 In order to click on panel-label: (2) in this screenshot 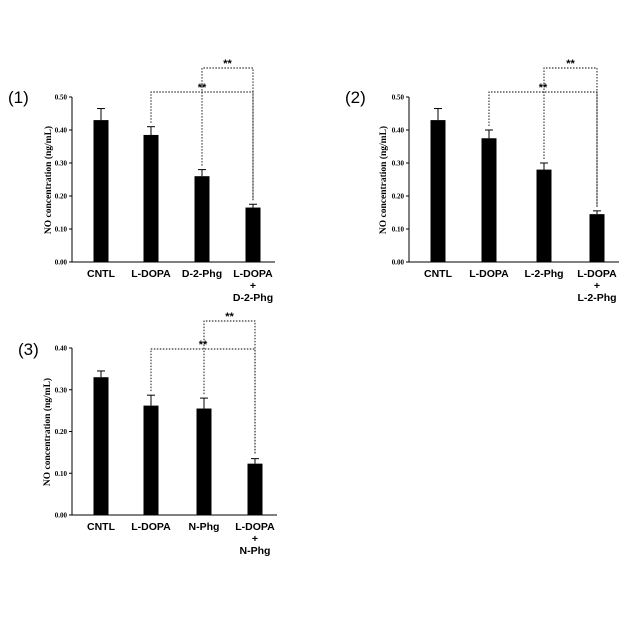, I will do `click(355, 97)`.